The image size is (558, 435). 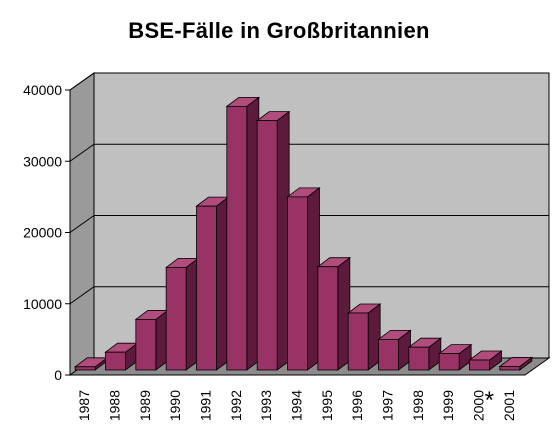 I want to click on annotation-asterisk: *, so click(x=489, y=400).